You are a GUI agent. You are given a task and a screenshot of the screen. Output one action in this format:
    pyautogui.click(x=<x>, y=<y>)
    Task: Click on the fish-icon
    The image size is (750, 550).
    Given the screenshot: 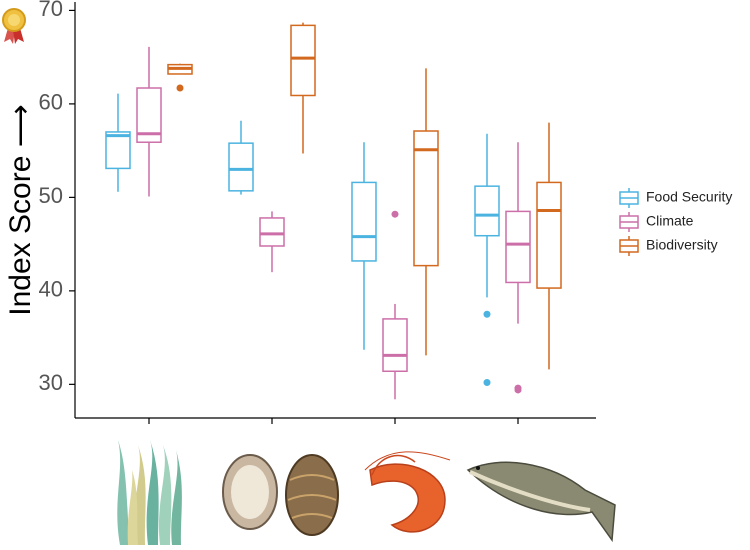 What is the action you would take?
    pyautogui.click(x=541, y=502)
    